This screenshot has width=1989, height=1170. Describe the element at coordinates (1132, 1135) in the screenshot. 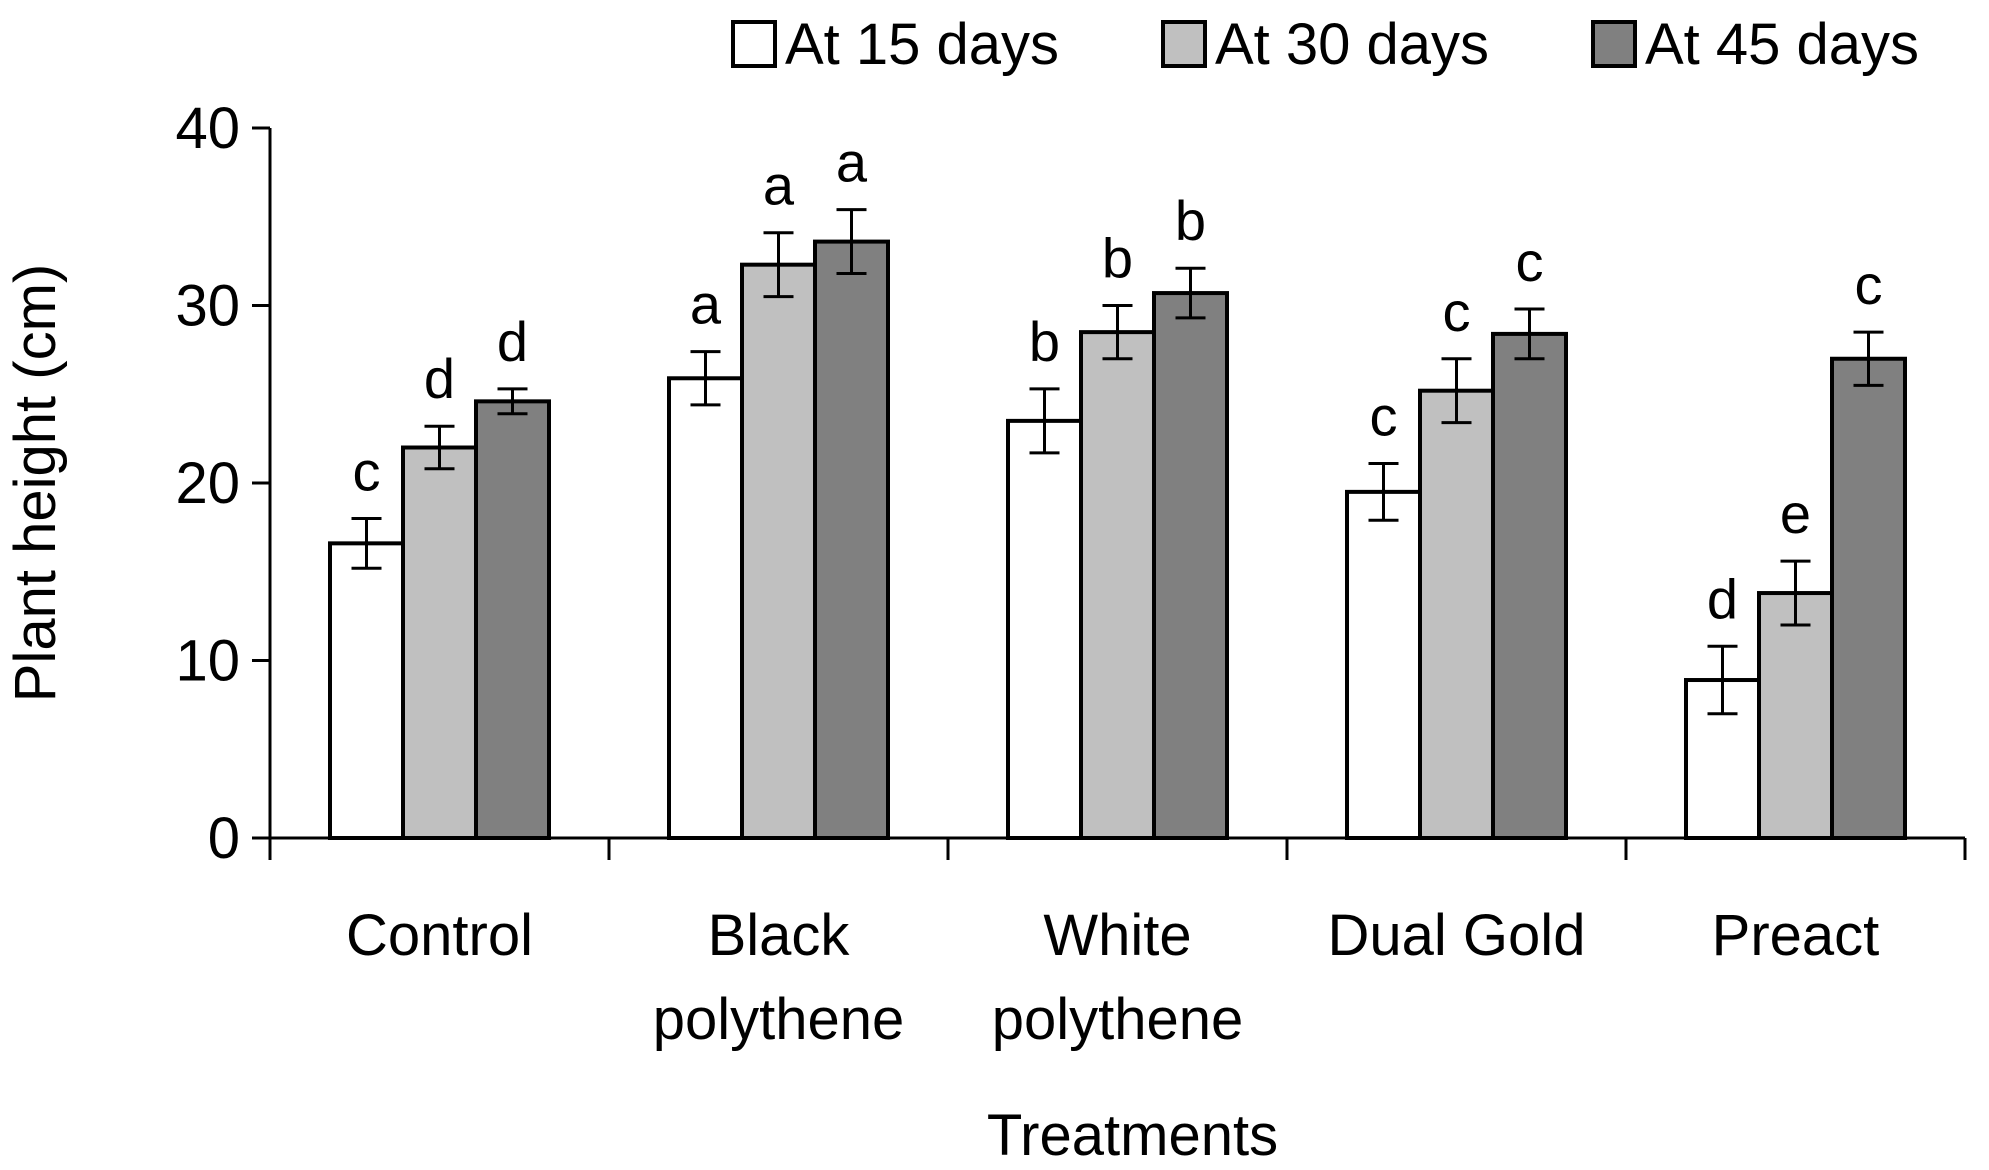

I see `x-axis-title: Treatments` at that location.